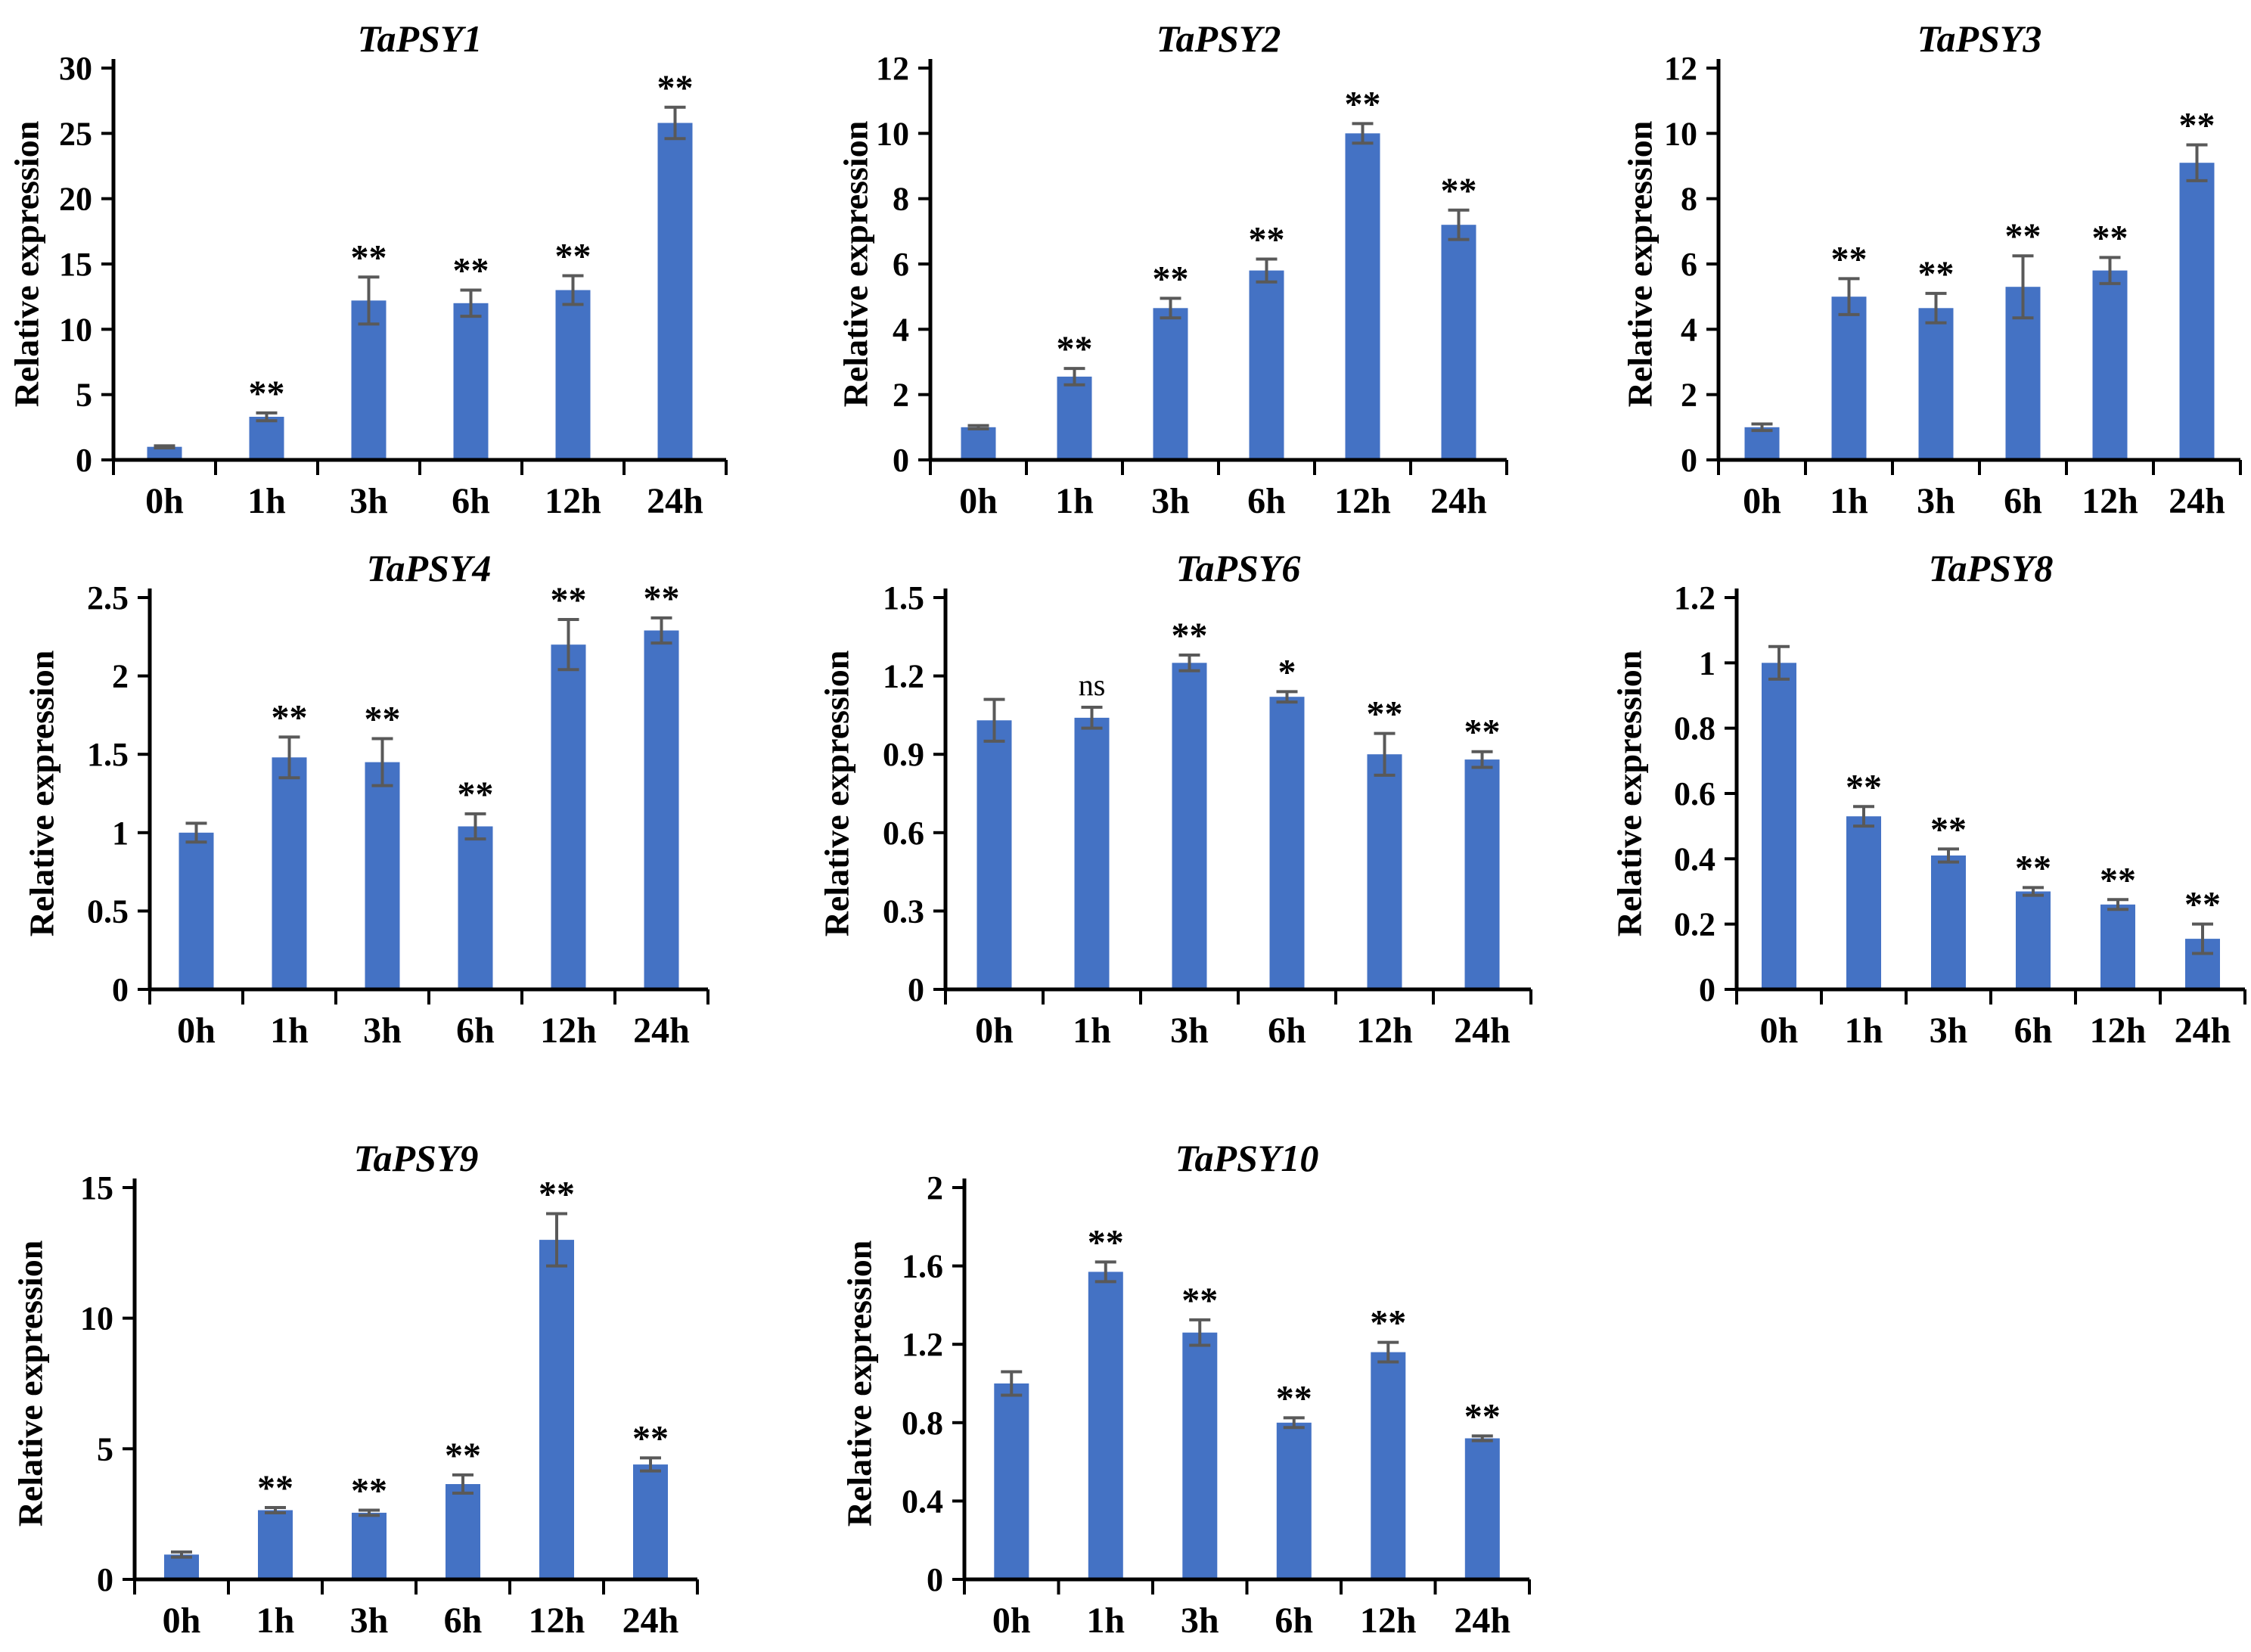  What do you see at coordinates (903, 754) in the screenshot?
I see `y-tick-label: 0.9` at bounding box center [903, 754].